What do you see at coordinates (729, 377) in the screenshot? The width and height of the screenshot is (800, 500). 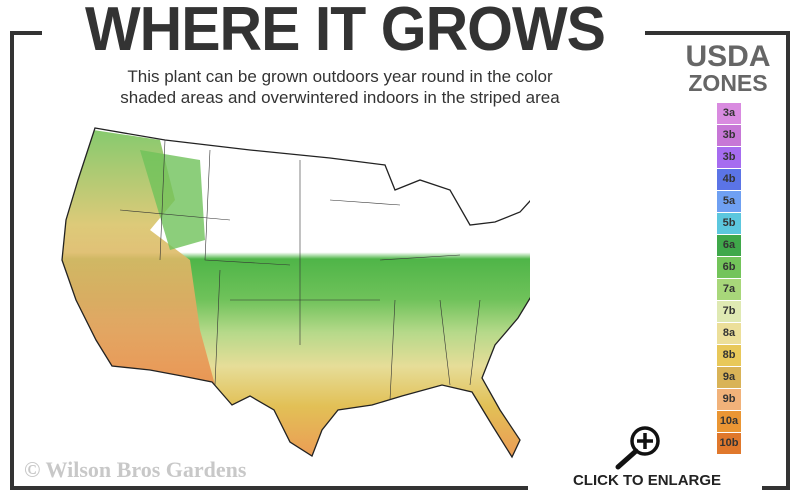 I see `legend-zone-9a: 9a` at bounding box center [729, 377].